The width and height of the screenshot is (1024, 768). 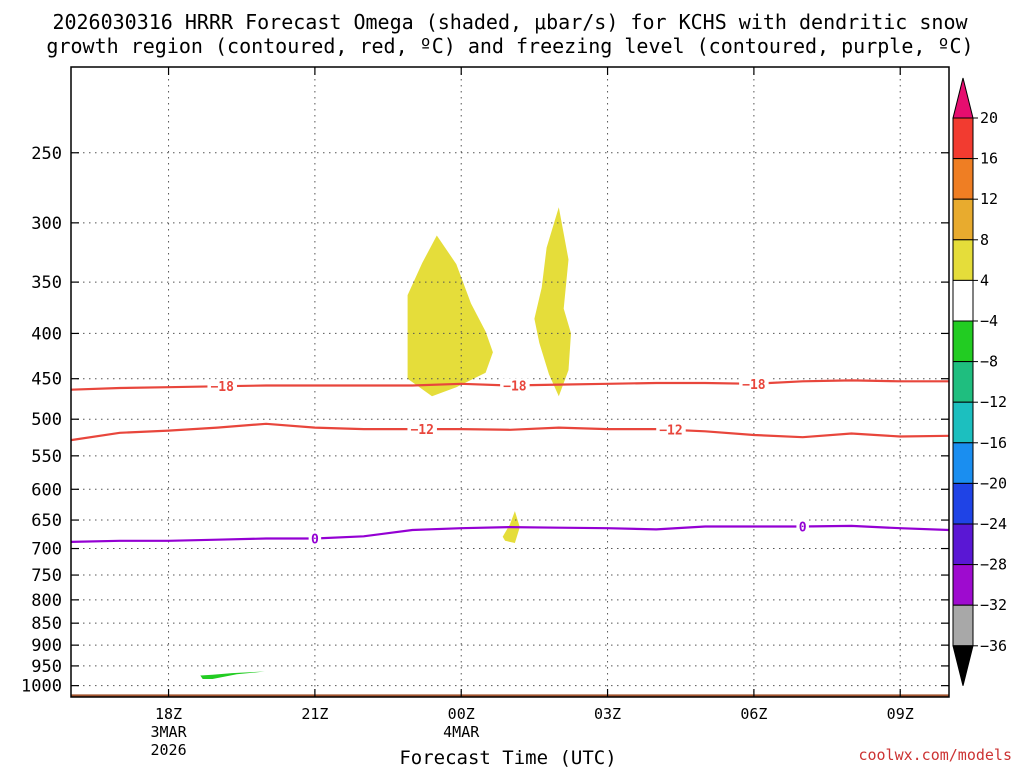 I want to click on x-tick-label-2-2: 2026, so click(x=168, y=750).